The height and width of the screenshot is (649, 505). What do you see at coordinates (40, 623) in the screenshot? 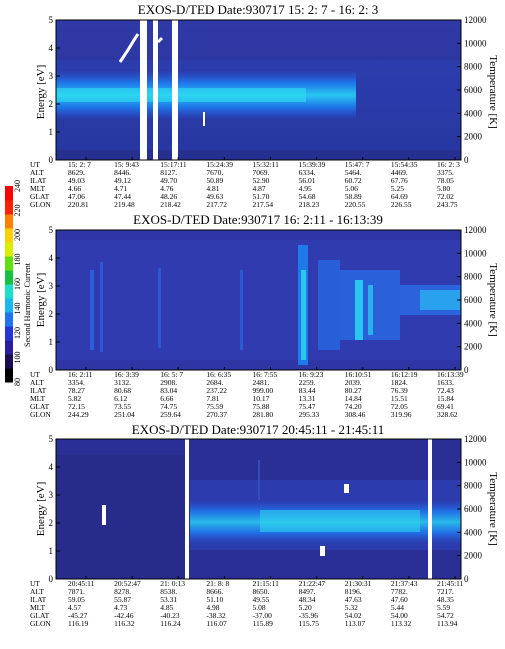
I see `table-row-label: GLON` at bounding box center [40, 623].